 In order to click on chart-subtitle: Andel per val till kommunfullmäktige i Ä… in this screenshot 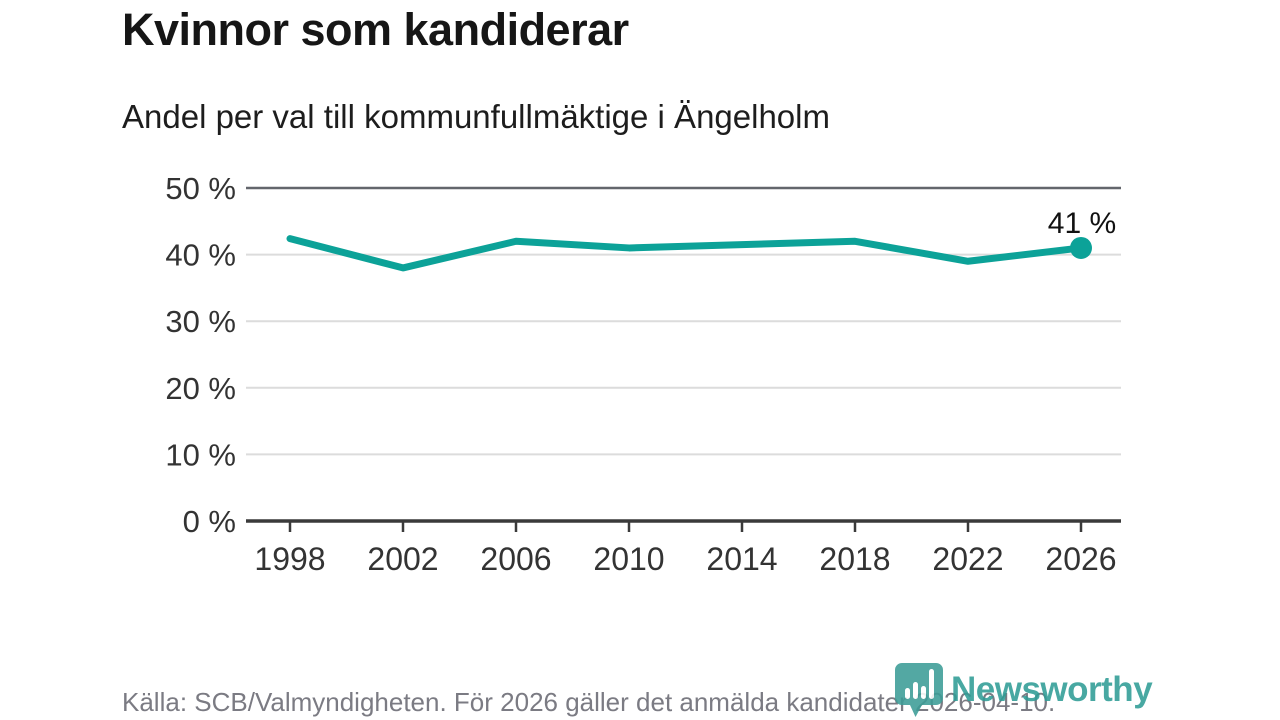, I will do `click(476, 116)`.